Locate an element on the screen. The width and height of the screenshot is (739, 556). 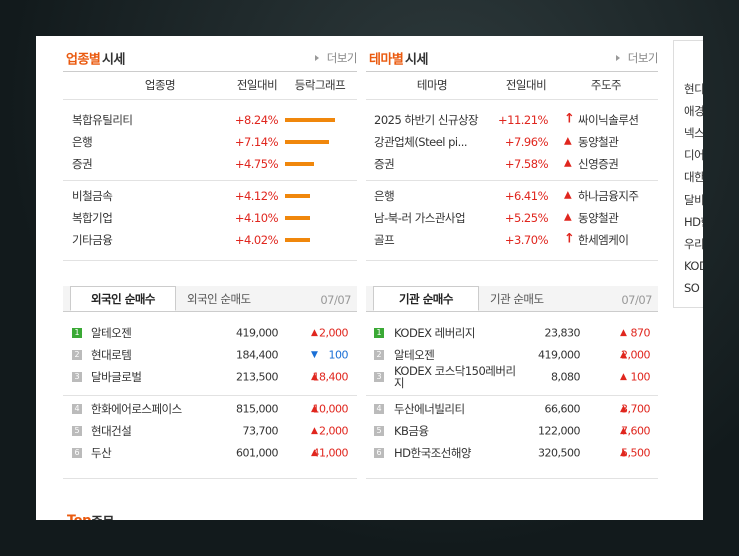
tab: 외국인 순매도 is located at coordinates (219, 299).